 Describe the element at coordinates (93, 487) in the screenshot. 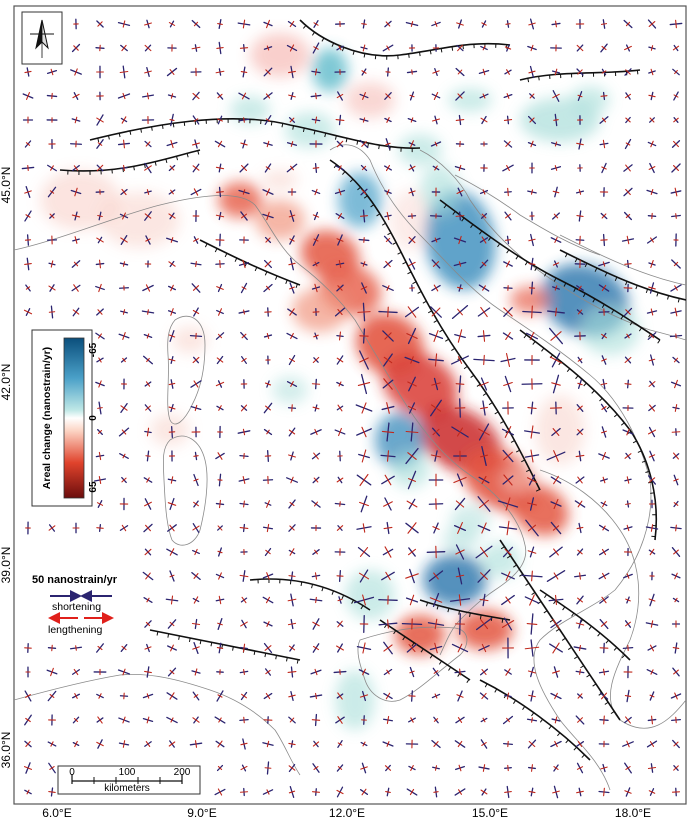

I see `colorbar-bottom-value: 65` at that location.